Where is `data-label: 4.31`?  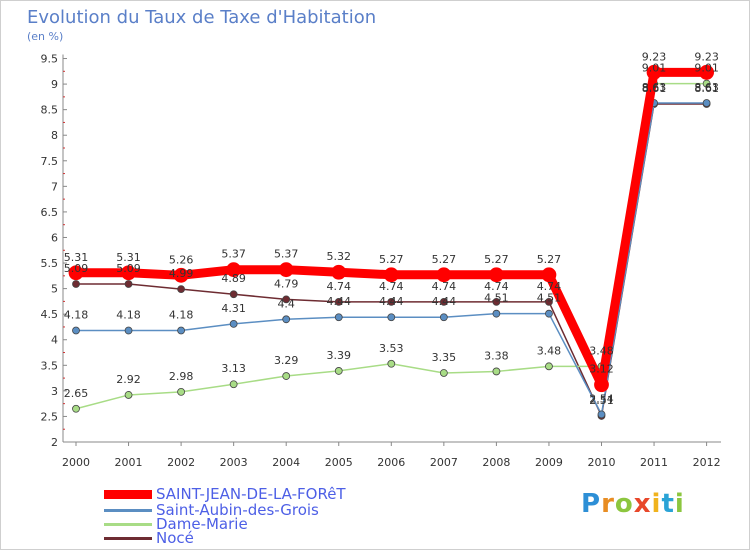 data-label: 4.31 is located at coordinates (233, 308).